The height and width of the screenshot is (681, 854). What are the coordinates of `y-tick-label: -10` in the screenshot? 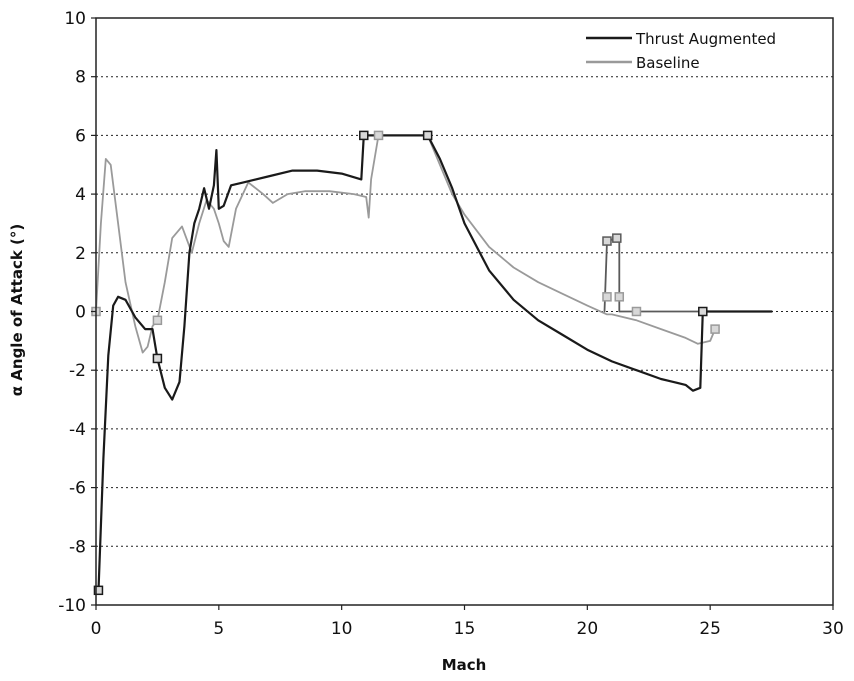 It's located at (72, 606).